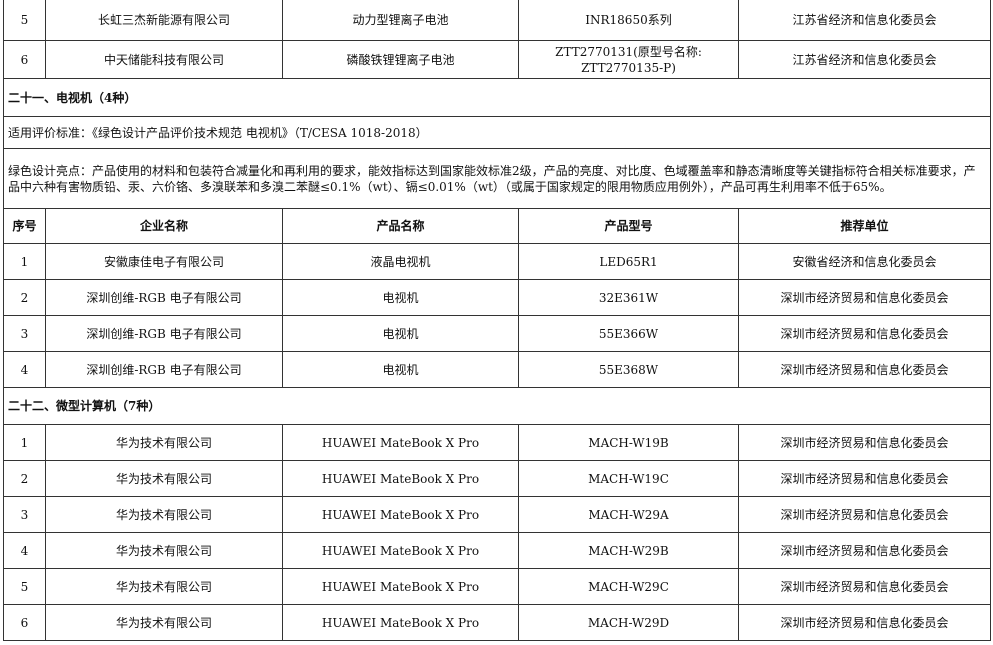 Image resolution: width=993 pixels, height=645 pixels. I want to click on cell-model: MACH-W19B, so click(628, 442).